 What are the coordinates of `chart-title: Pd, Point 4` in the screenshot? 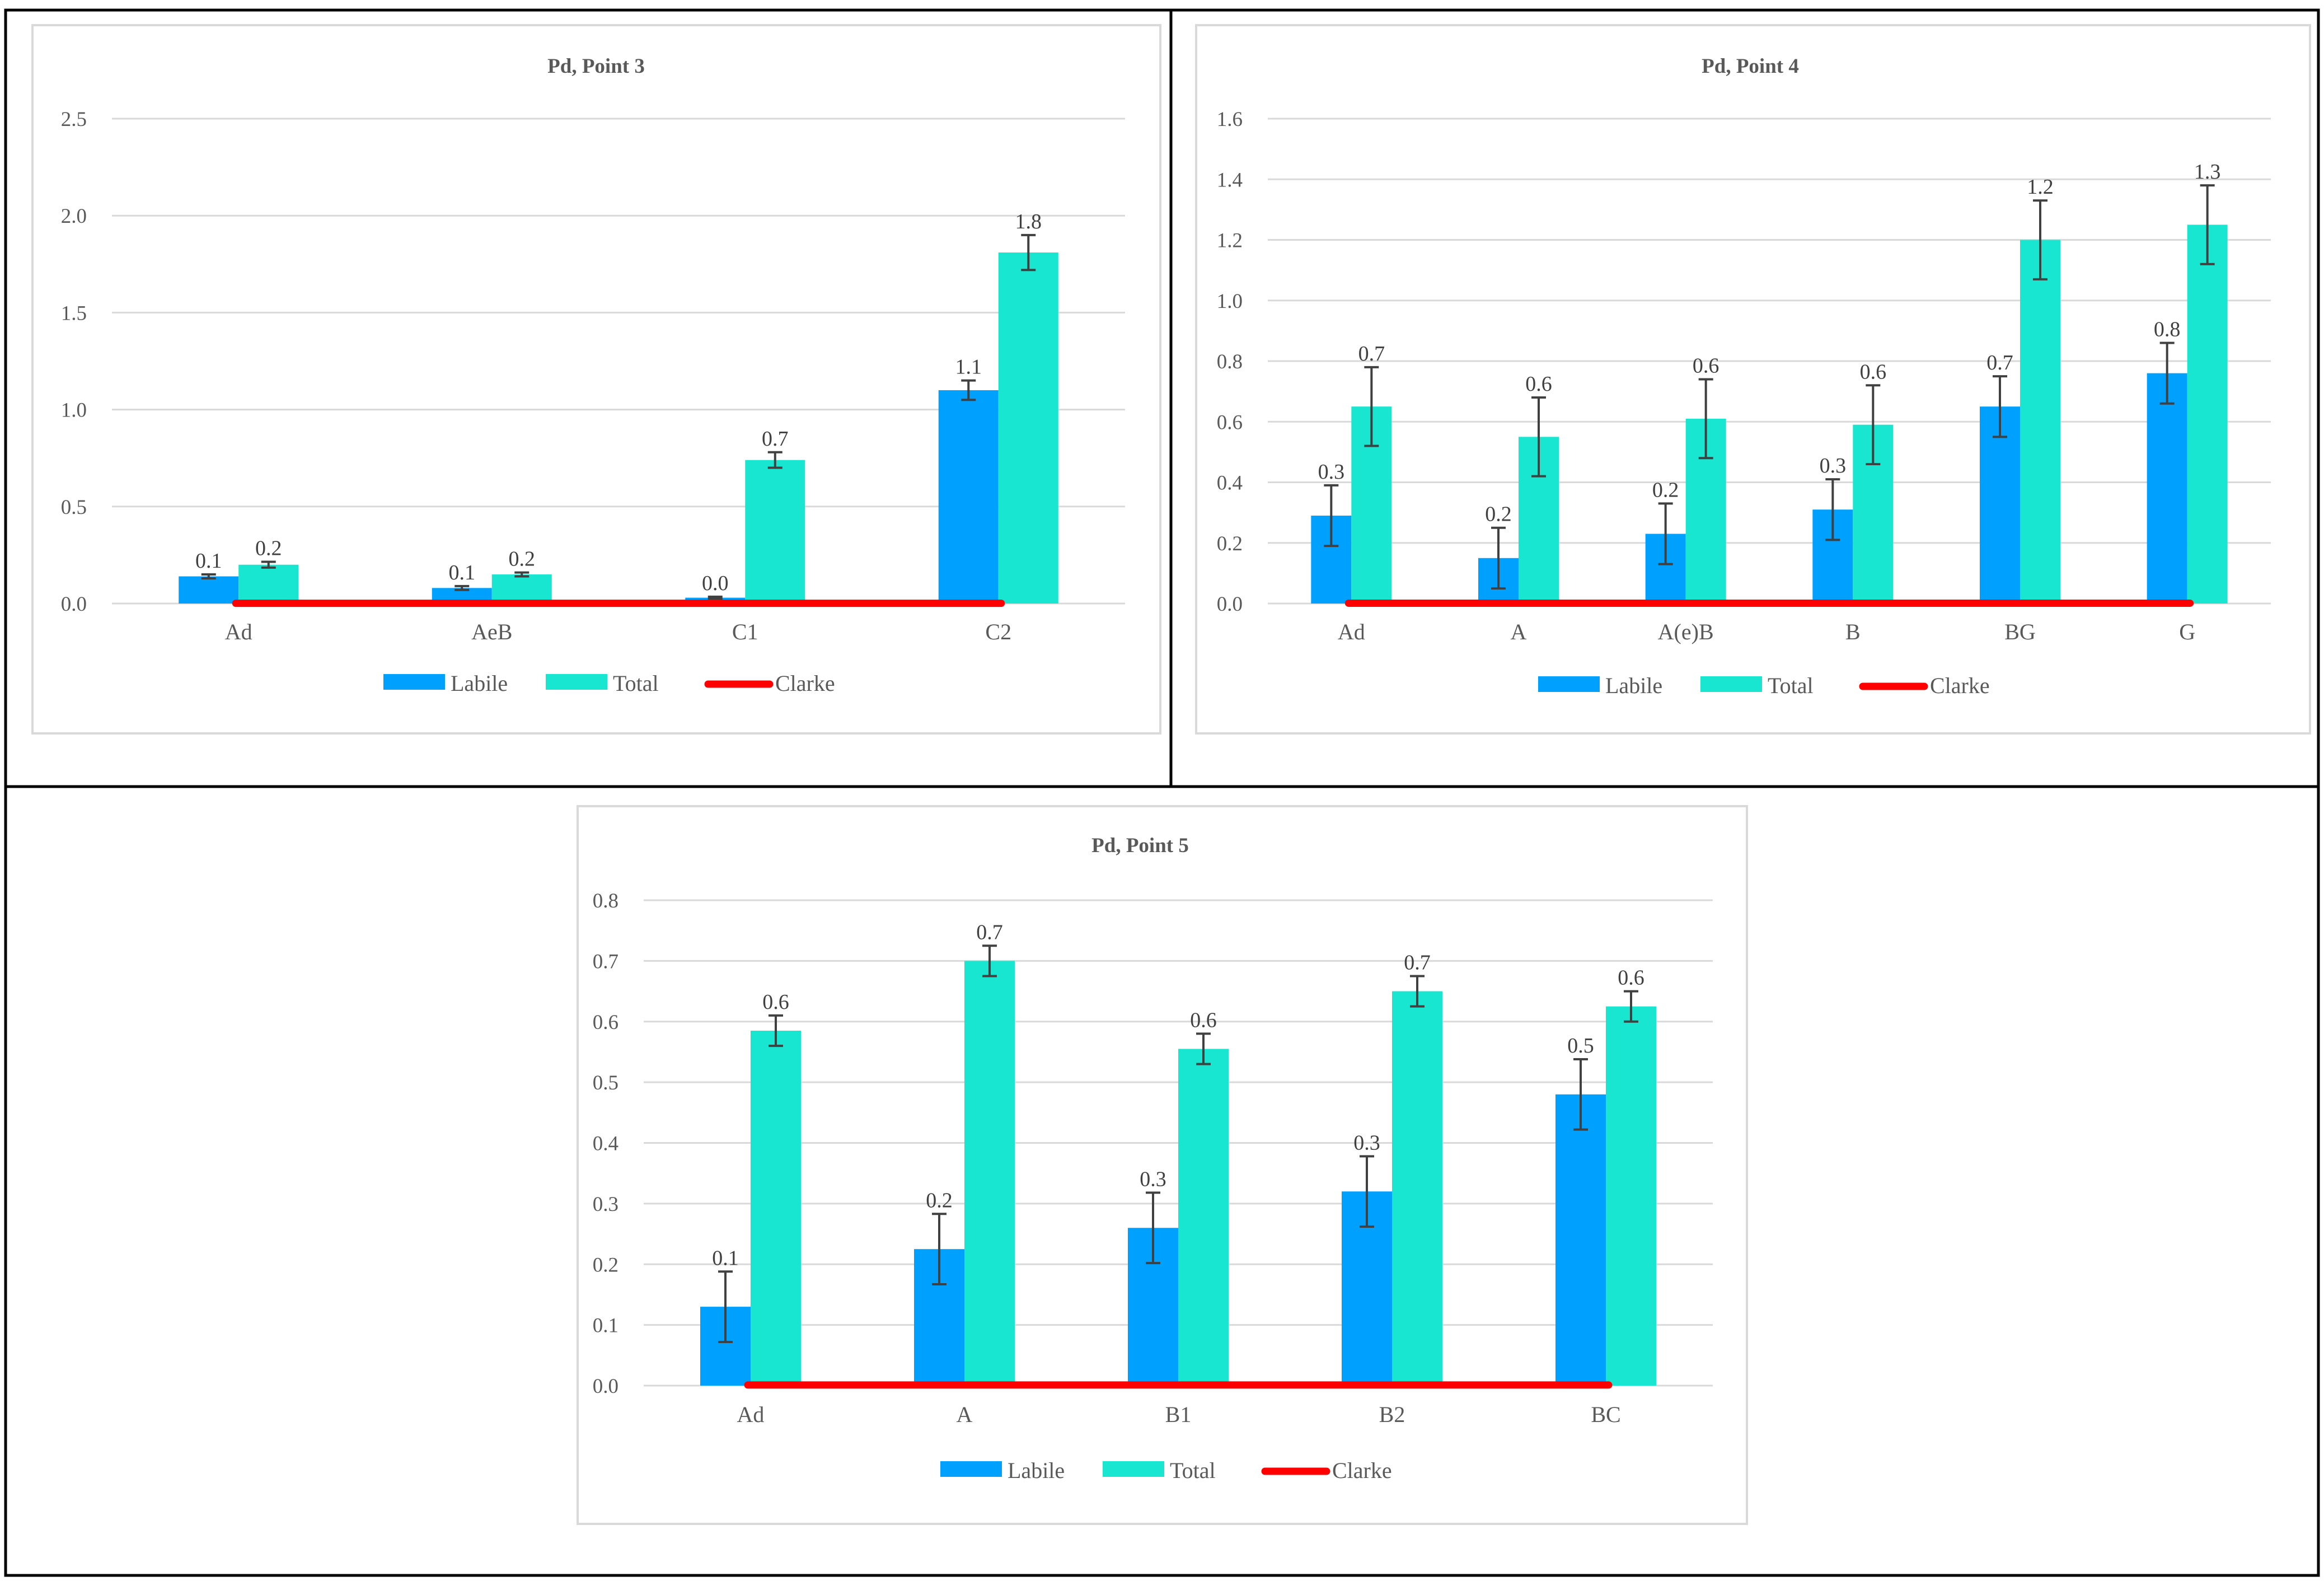 It's located at (1750, 66).